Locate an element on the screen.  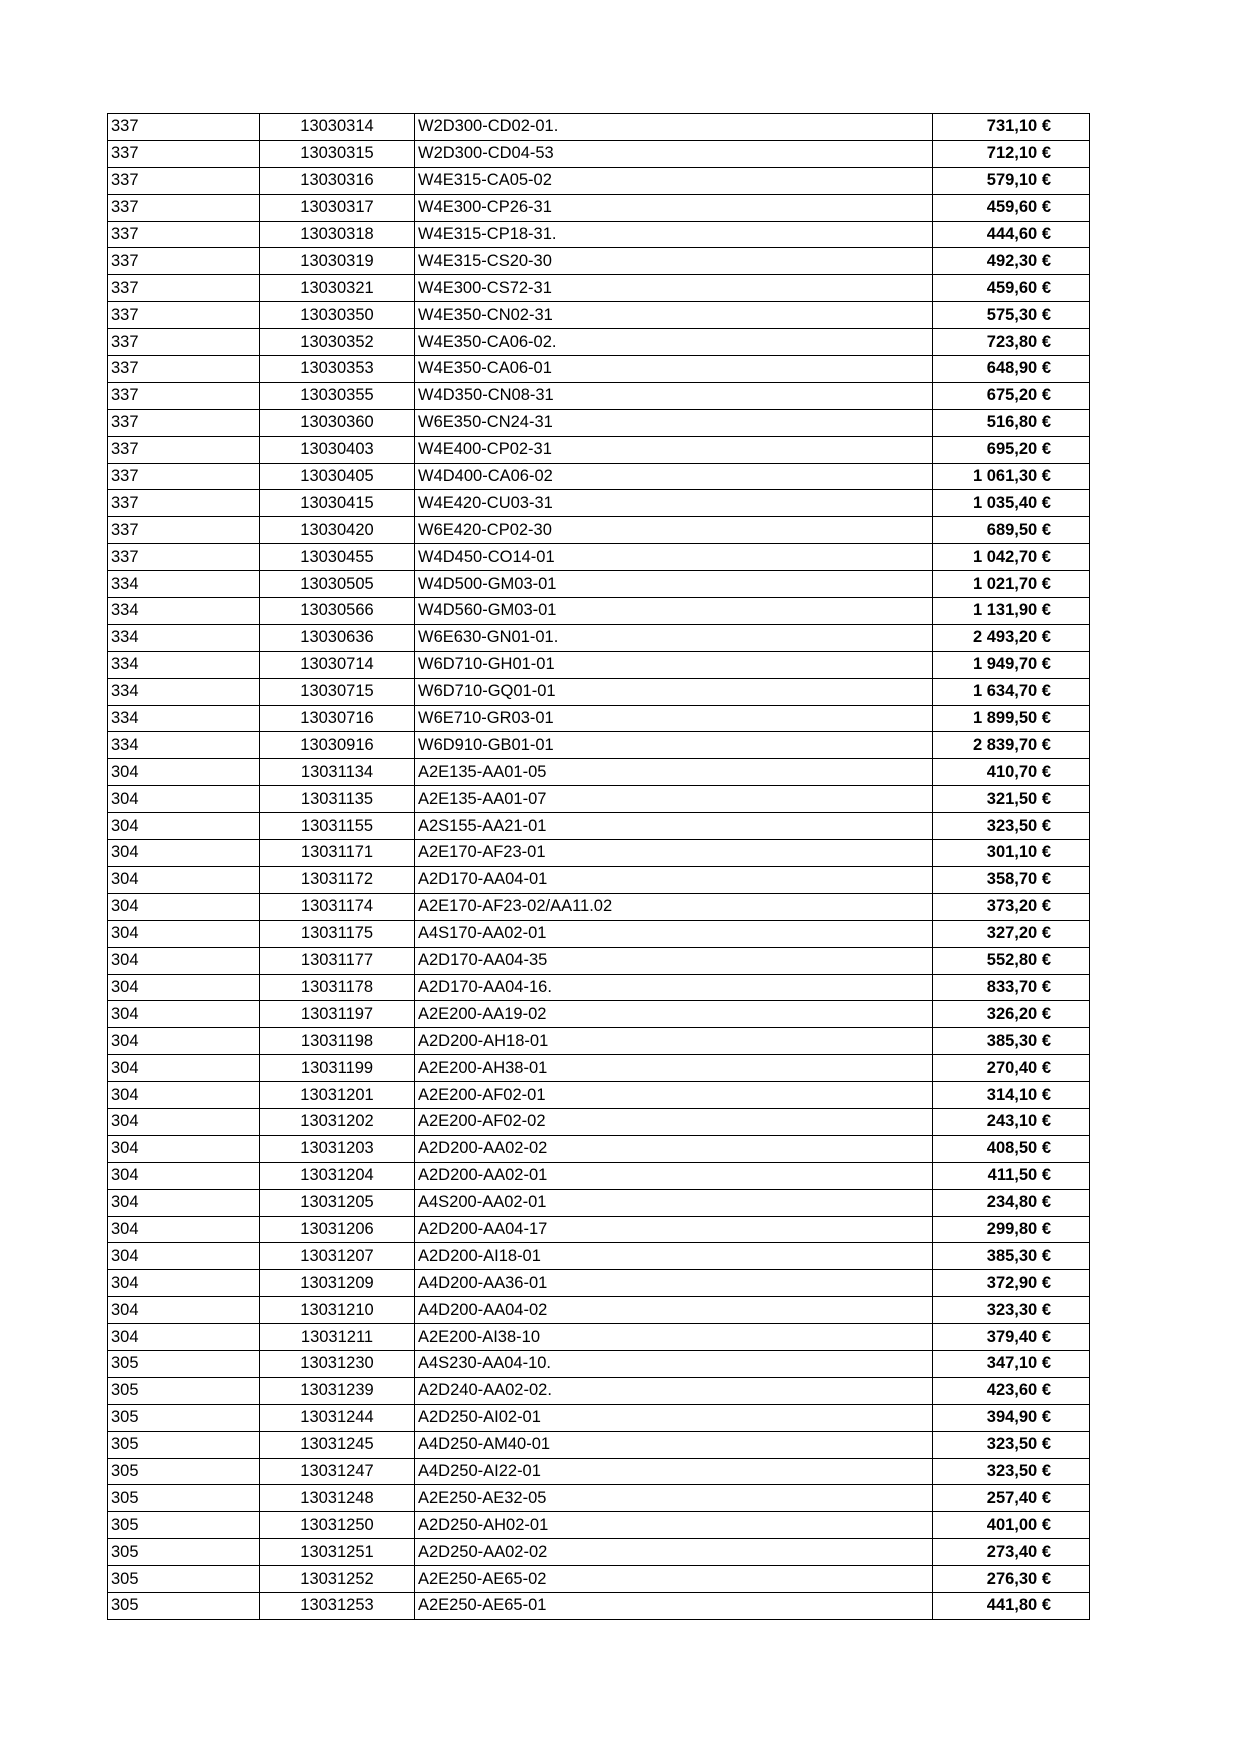
reference-cell: W4E350-CA06-01 is located at coordinates (673, 369).